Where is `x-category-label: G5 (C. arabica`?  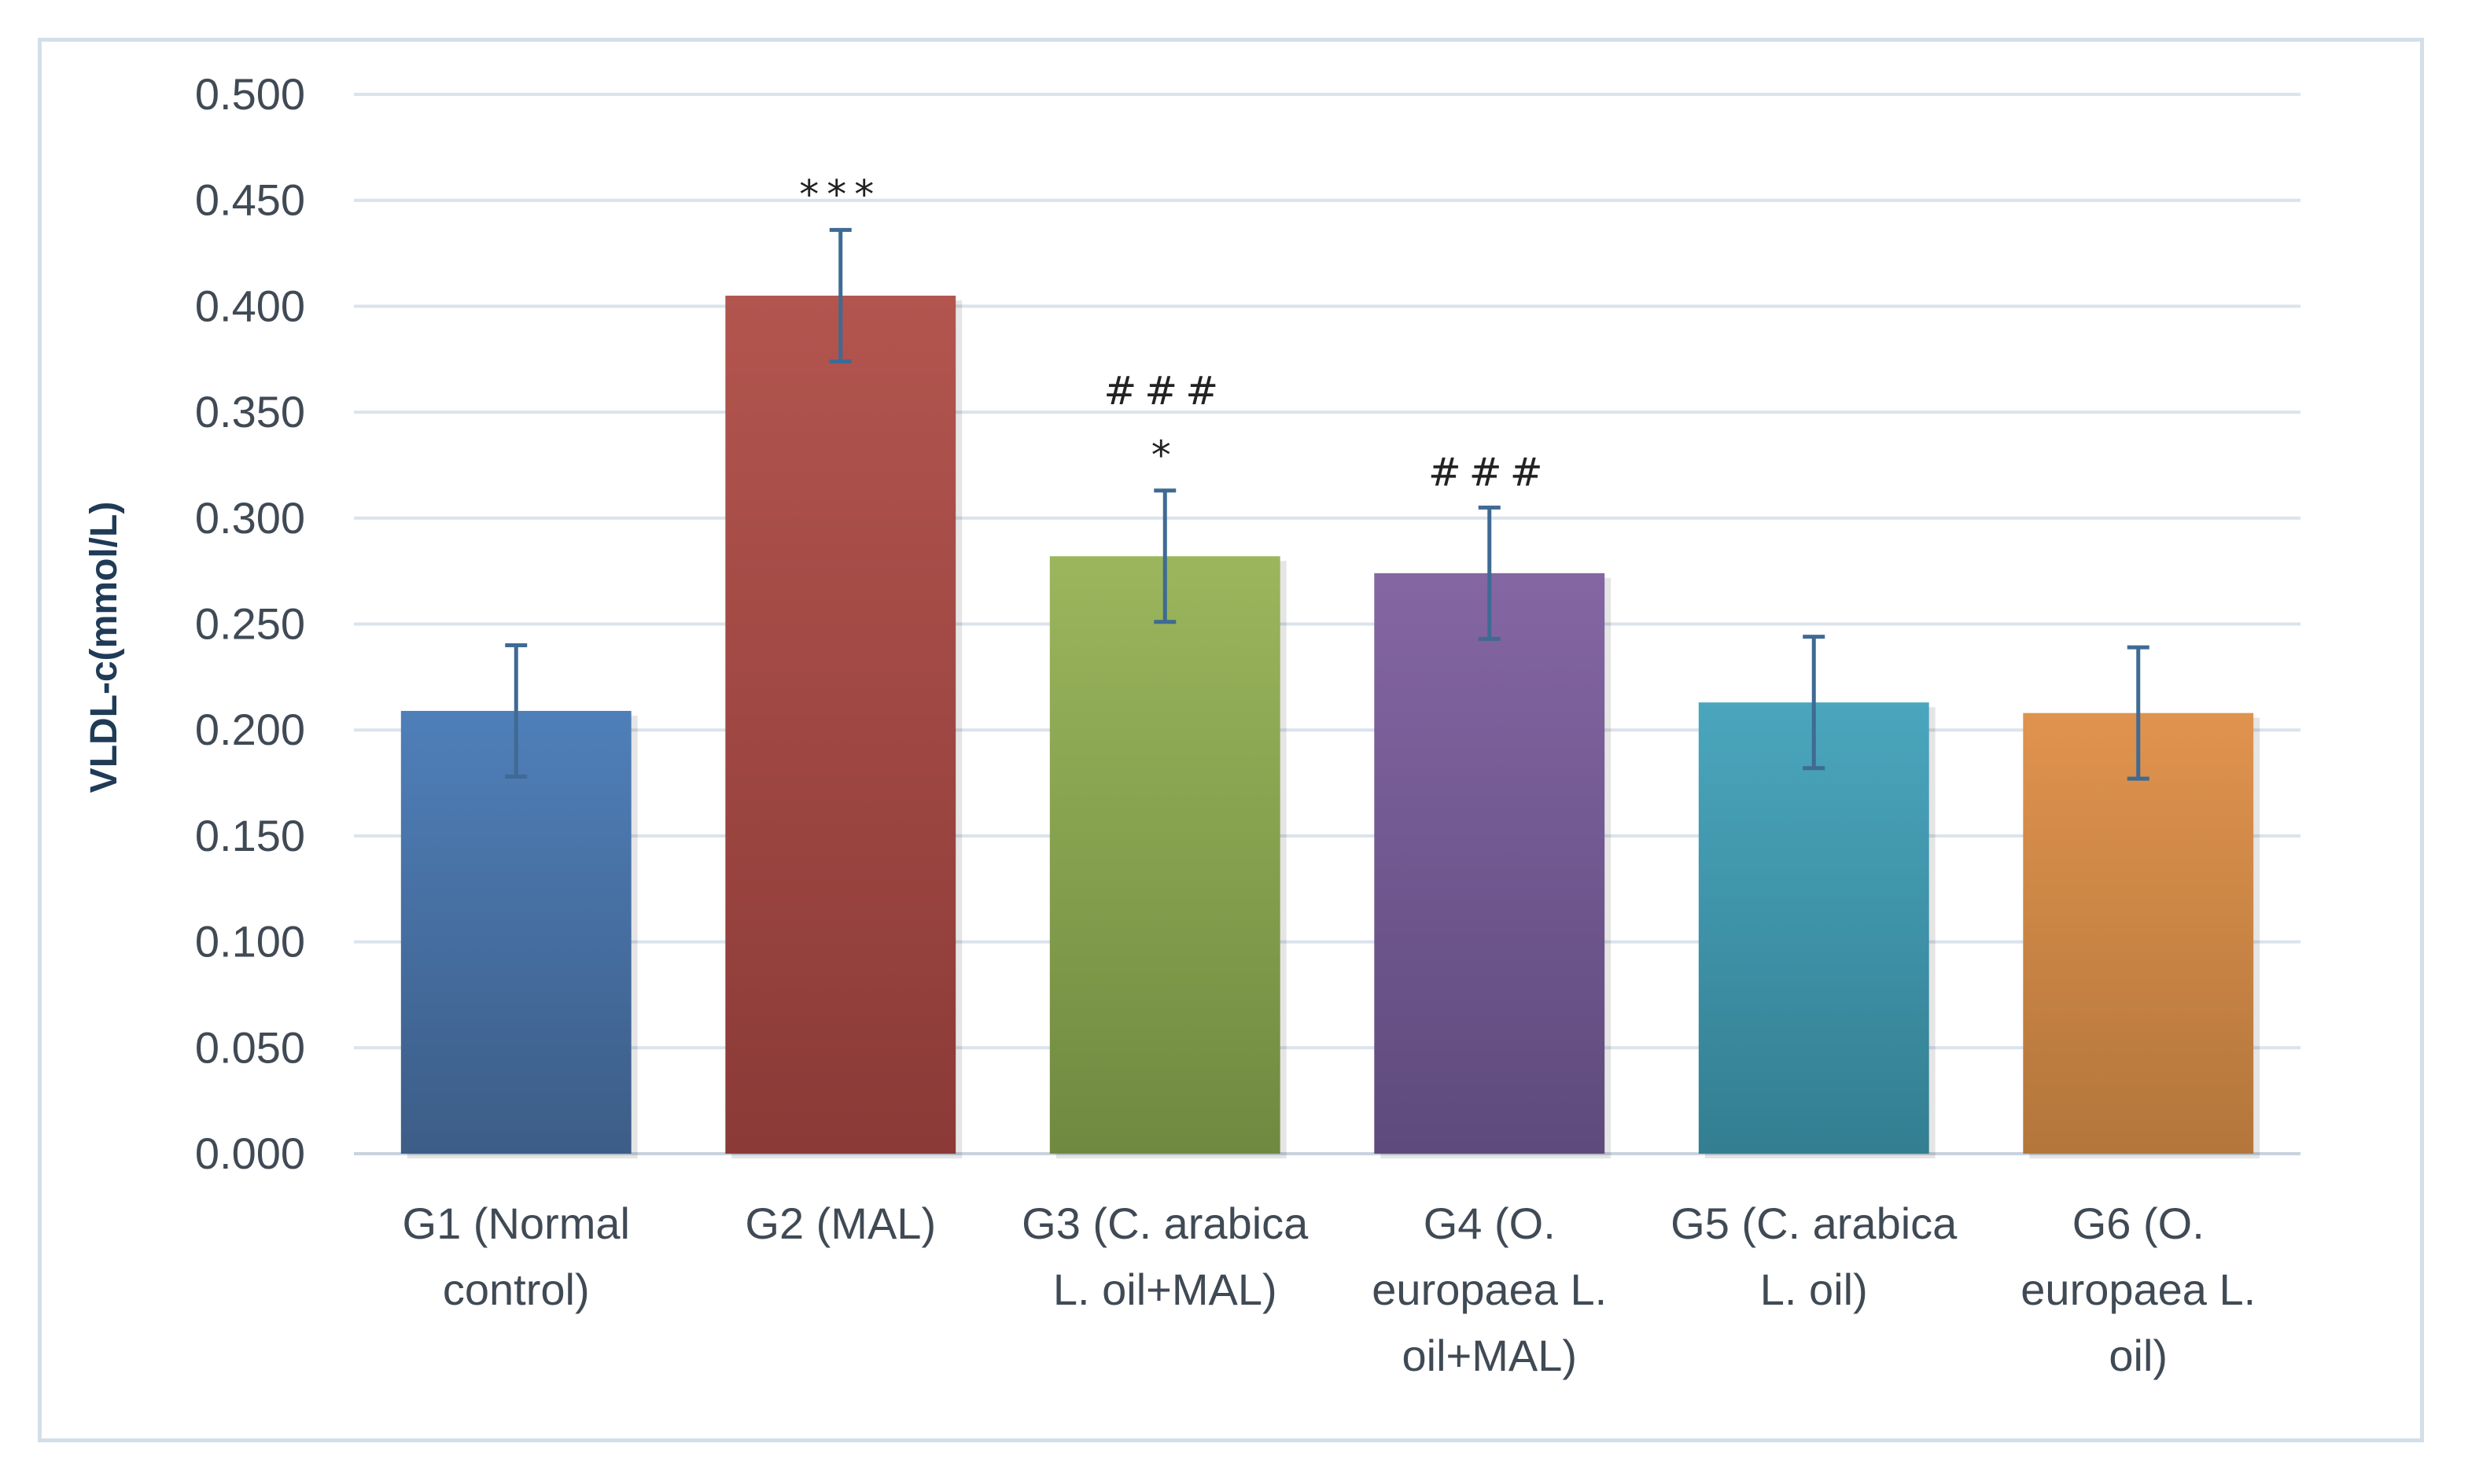 x-category-label: G5 (C. arabica is located at coordinates (1815, 1223).